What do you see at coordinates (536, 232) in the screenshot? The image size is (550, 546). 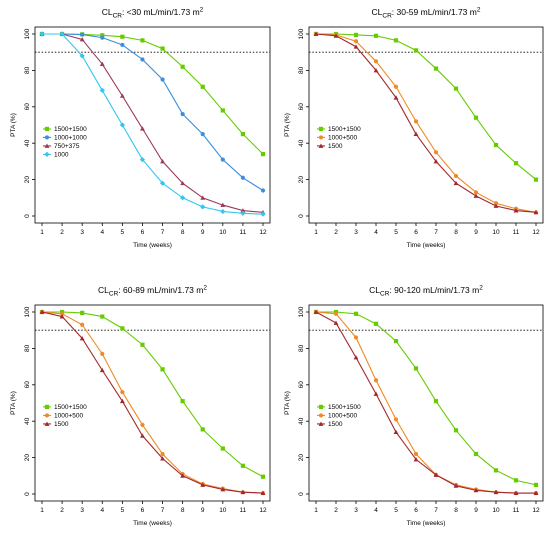 I see `x-tick-label: 12` at bounding box center [536, 232].